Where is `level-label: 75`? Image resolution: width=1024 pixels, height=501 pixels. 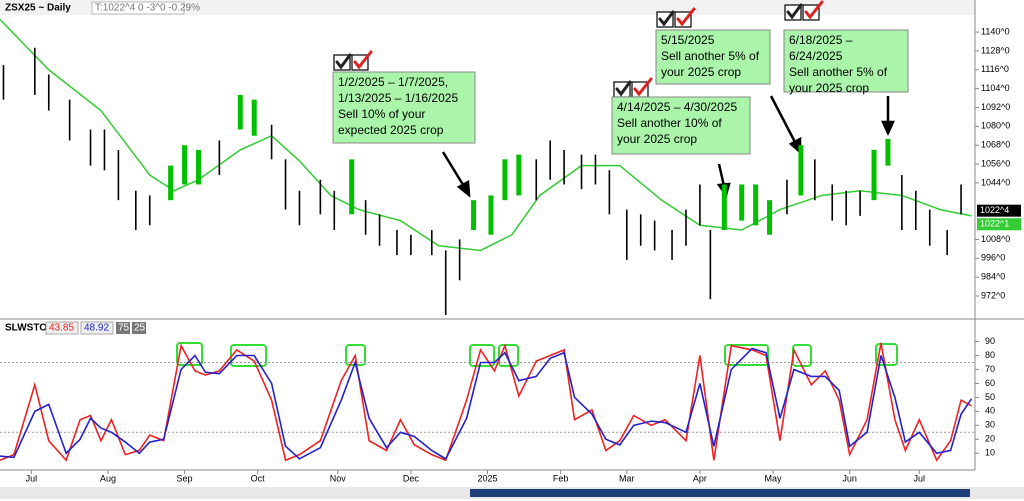 level-label: 75 is located at coordinates (124, 328).